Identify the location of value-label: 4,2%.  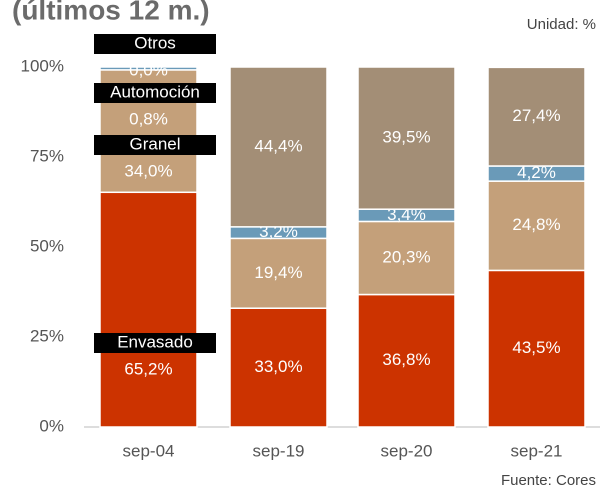
(536, 172).